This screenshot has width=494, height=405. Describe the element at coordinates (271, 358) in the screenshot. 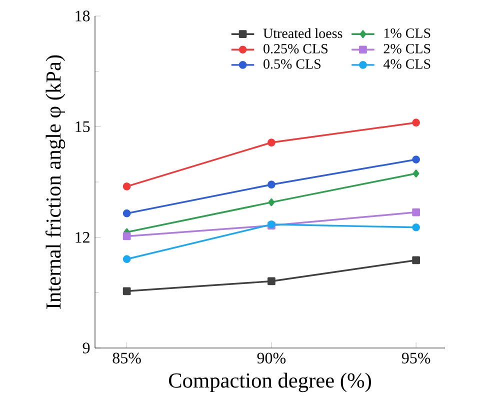

I see `x-tick-label: 90%` at that location.